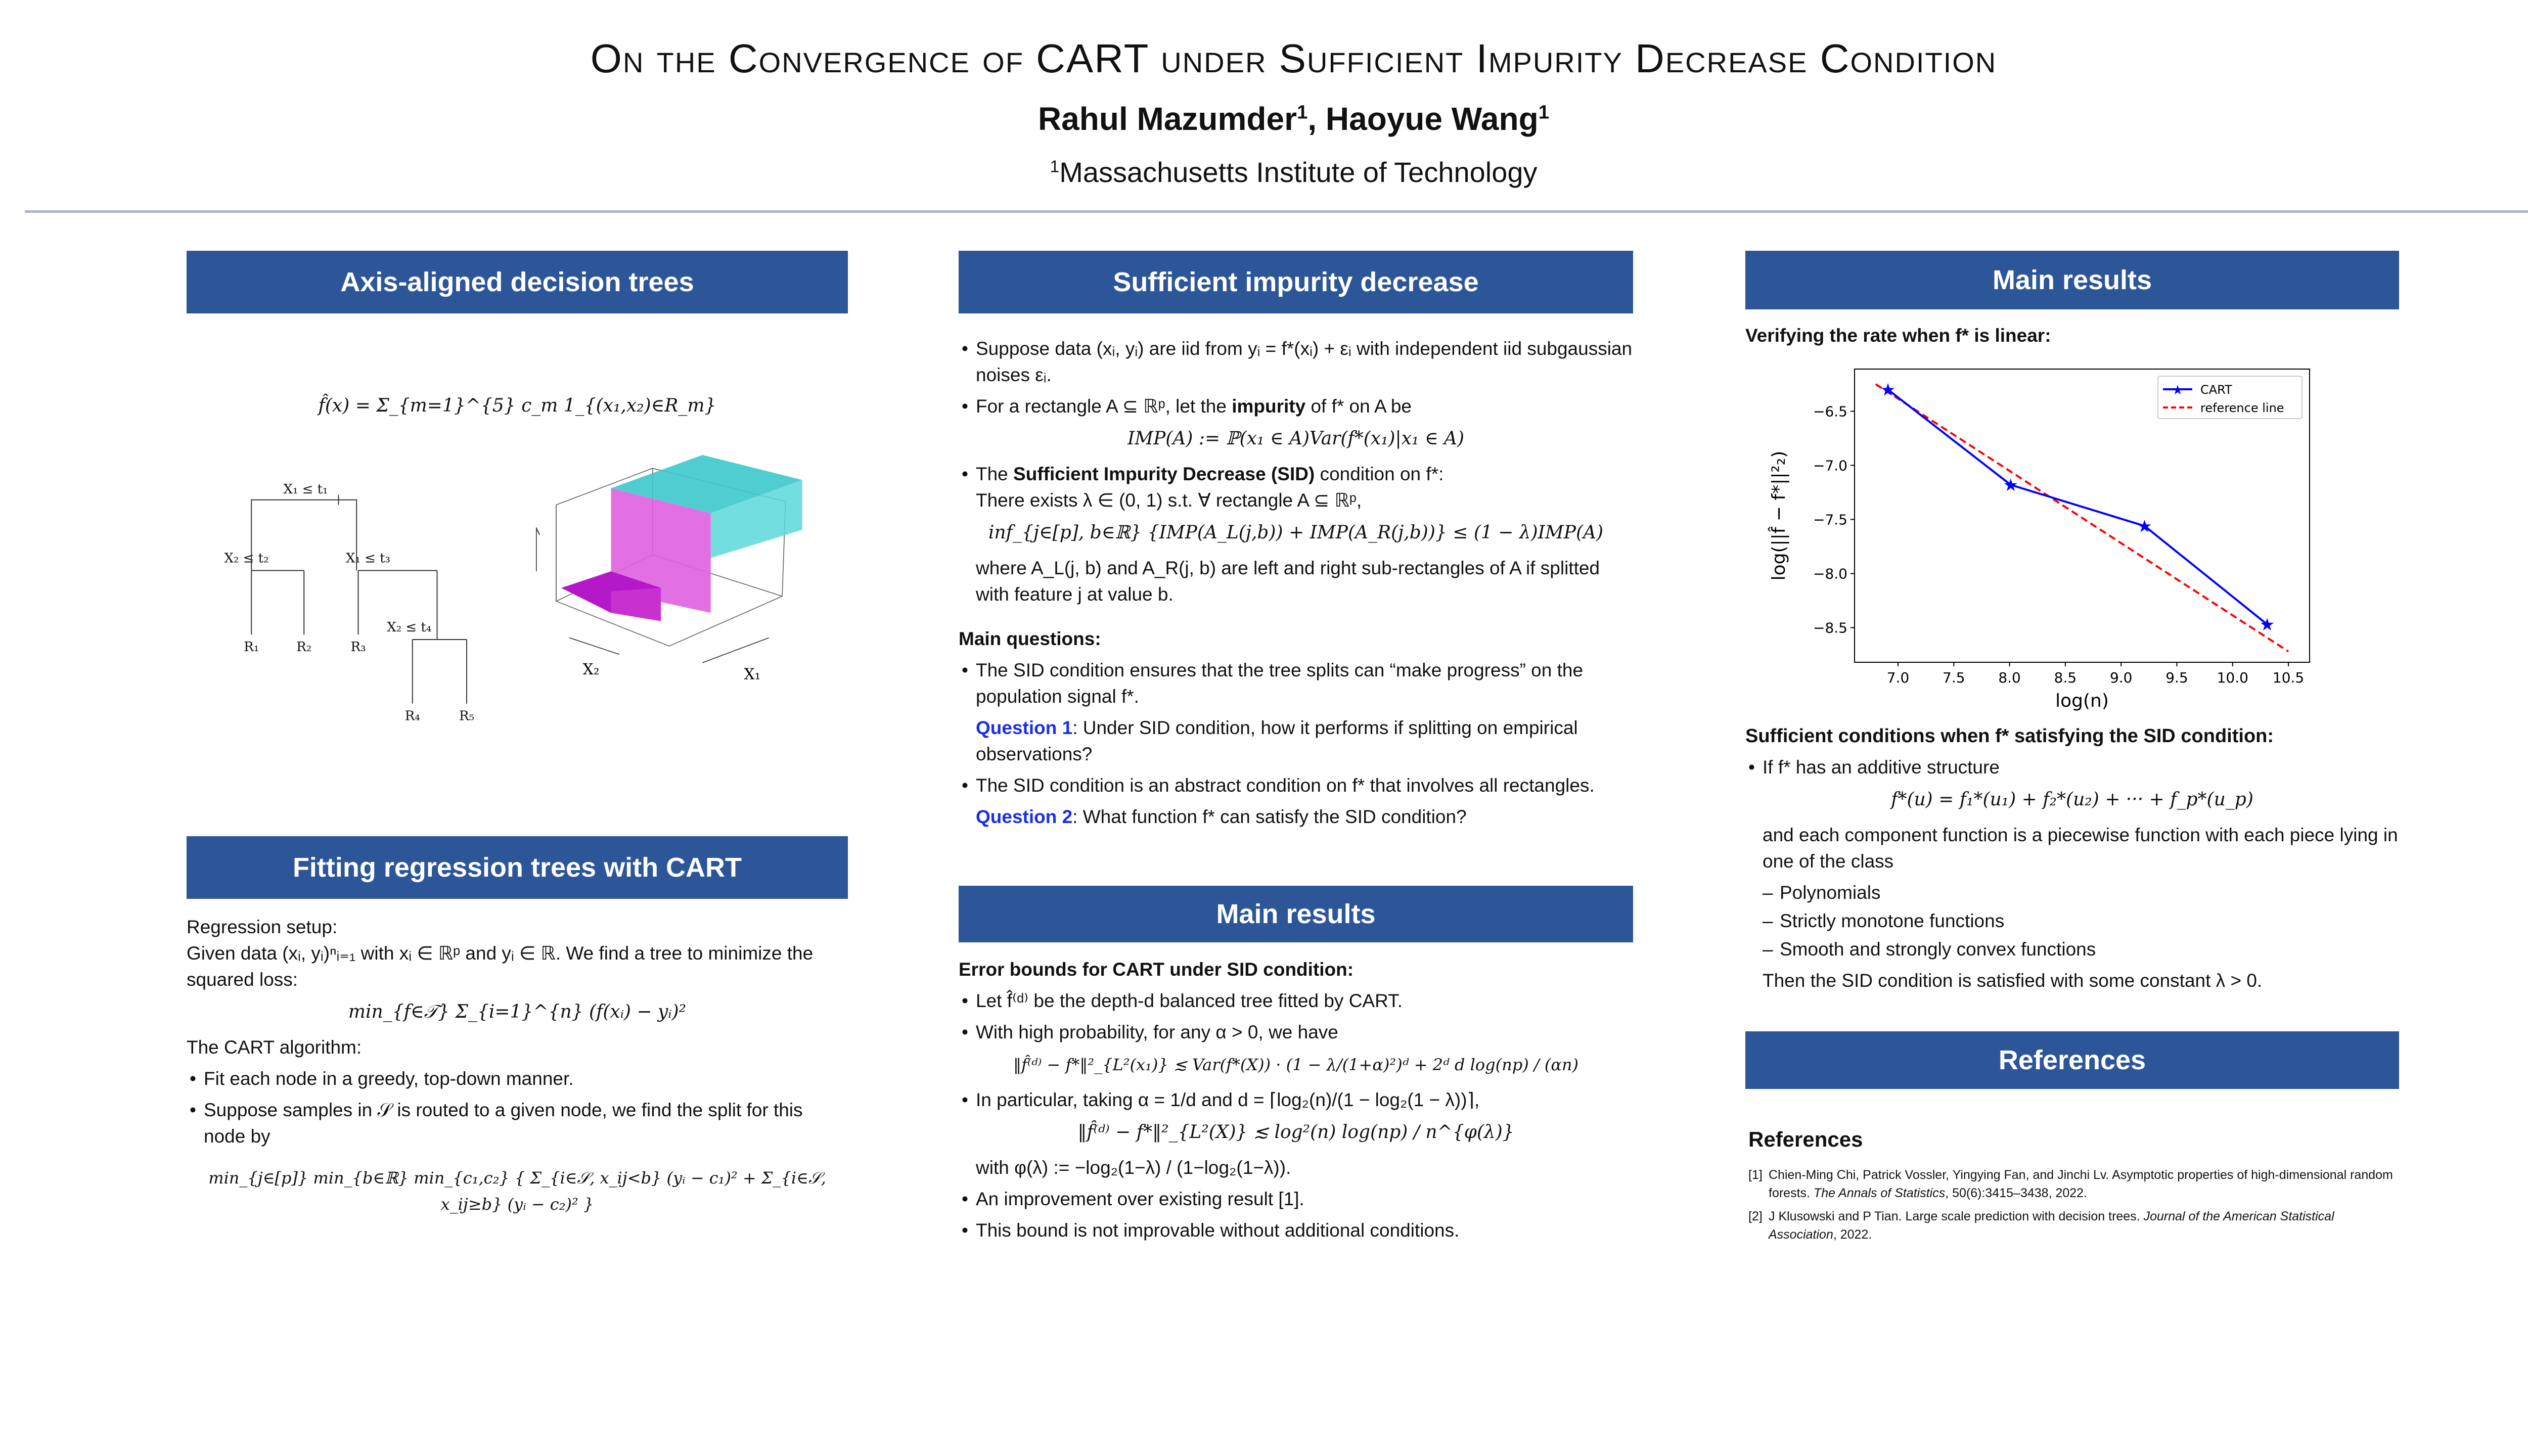  Describe the element at coordinates (2072, 1060) in the screenshot. I see `section-header-references: References` at that location.